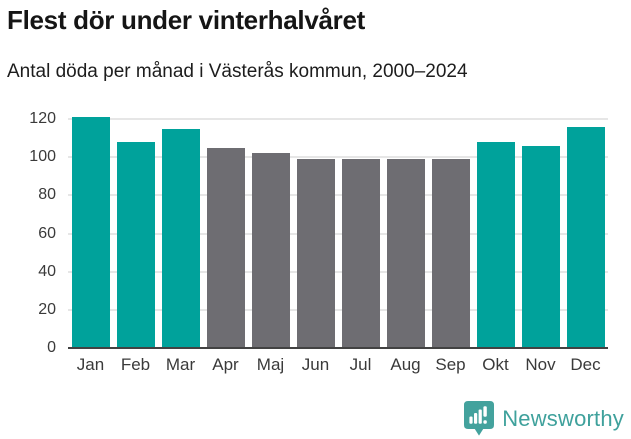 This screenshot has width=631, height=439. Describe the element at coordinates (360, 253) in the screenshot. I see `bar-jul` at that location.